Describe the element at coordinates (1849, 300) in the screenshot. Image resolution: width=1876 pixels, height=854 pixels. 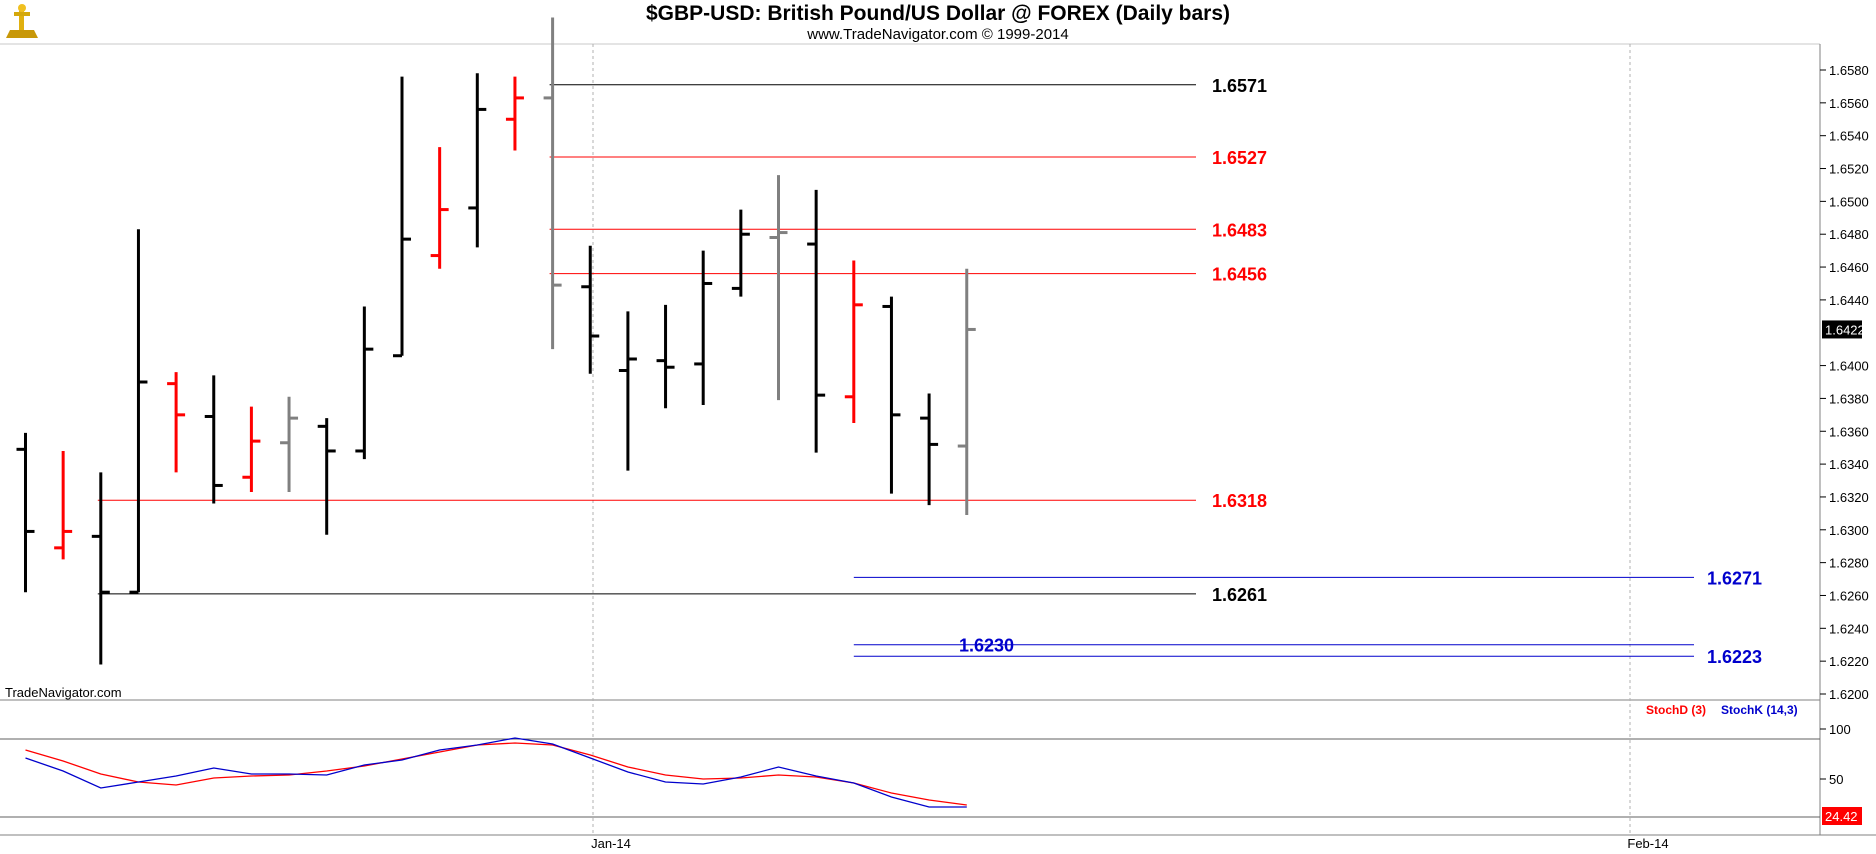
I see `y-tick-label: 1.6440` at that location.